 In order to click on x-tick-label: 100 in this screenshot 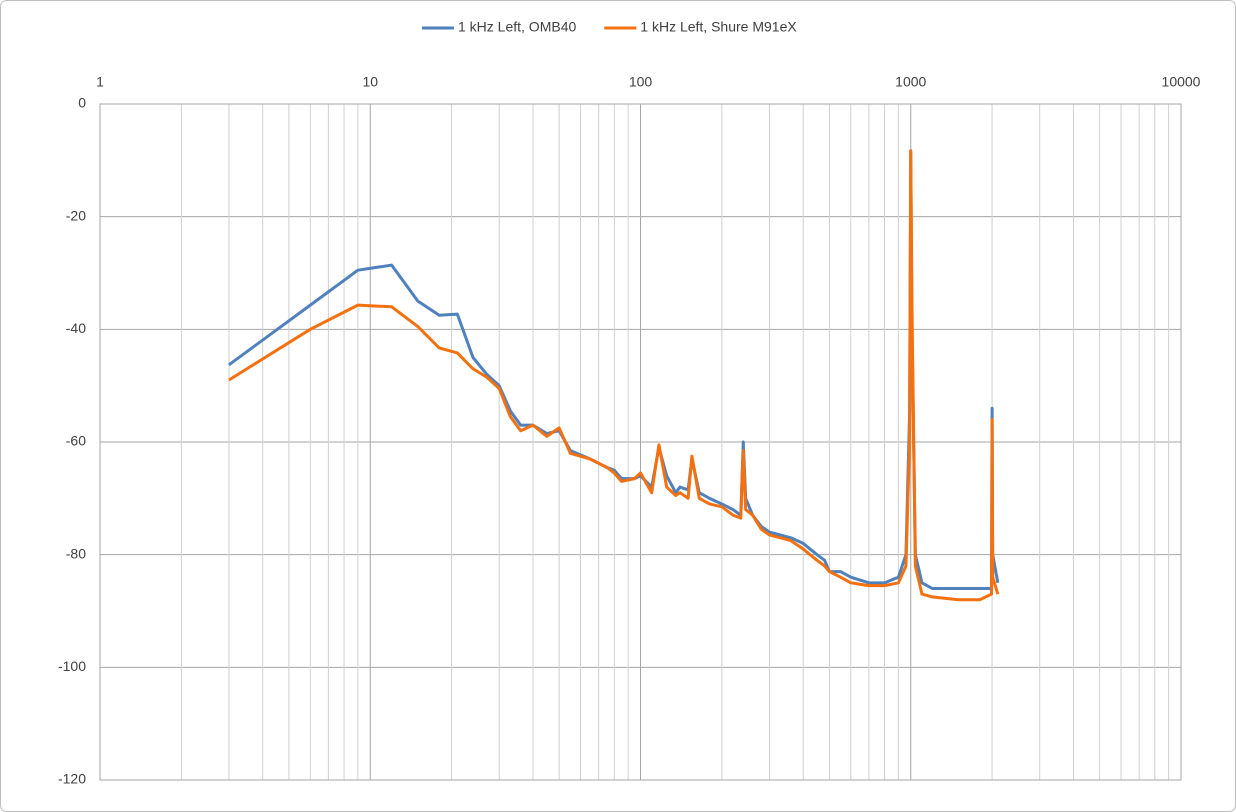, I will do `click(641, 82)`.